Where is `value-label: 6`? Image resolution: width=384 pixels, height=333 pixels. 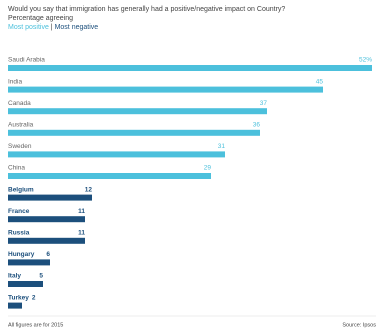 value-label: 6 is located at coordinates (48, 254).